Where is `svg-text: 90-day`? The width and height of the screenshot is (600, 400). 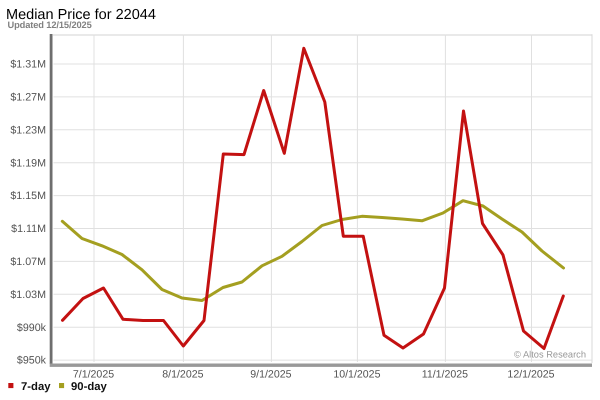
svg-text: 90-day is located at coordinates (89, 387).